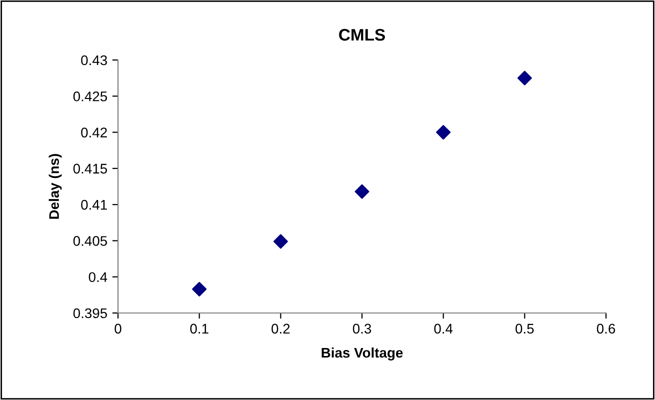 The width and height of the screenshot is (655, 400). What do you see at coordinates (525, 329) in the screenshot?
I see `x-tick-label: 0.5` at bounding box center [525, 329].